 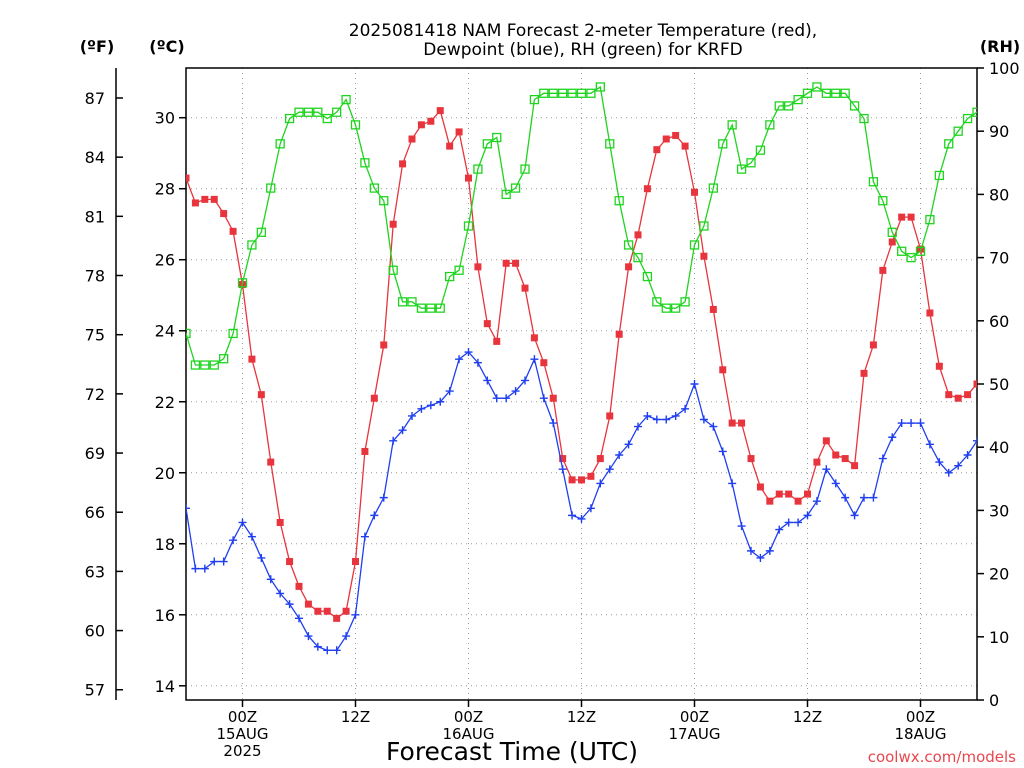 I want to click on fahrenheit-tick-label: 78, so click(x=95, y=276).